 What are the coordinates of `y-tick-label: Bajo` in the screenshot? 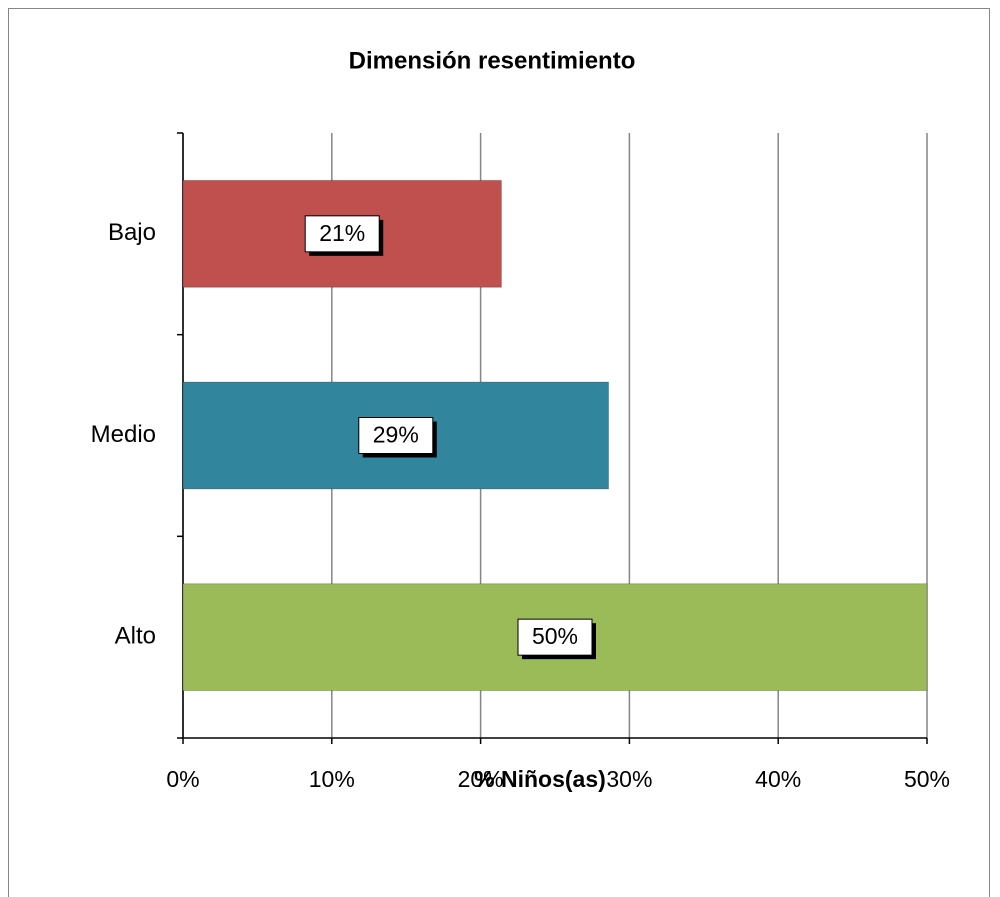 It's located at (132, 232).